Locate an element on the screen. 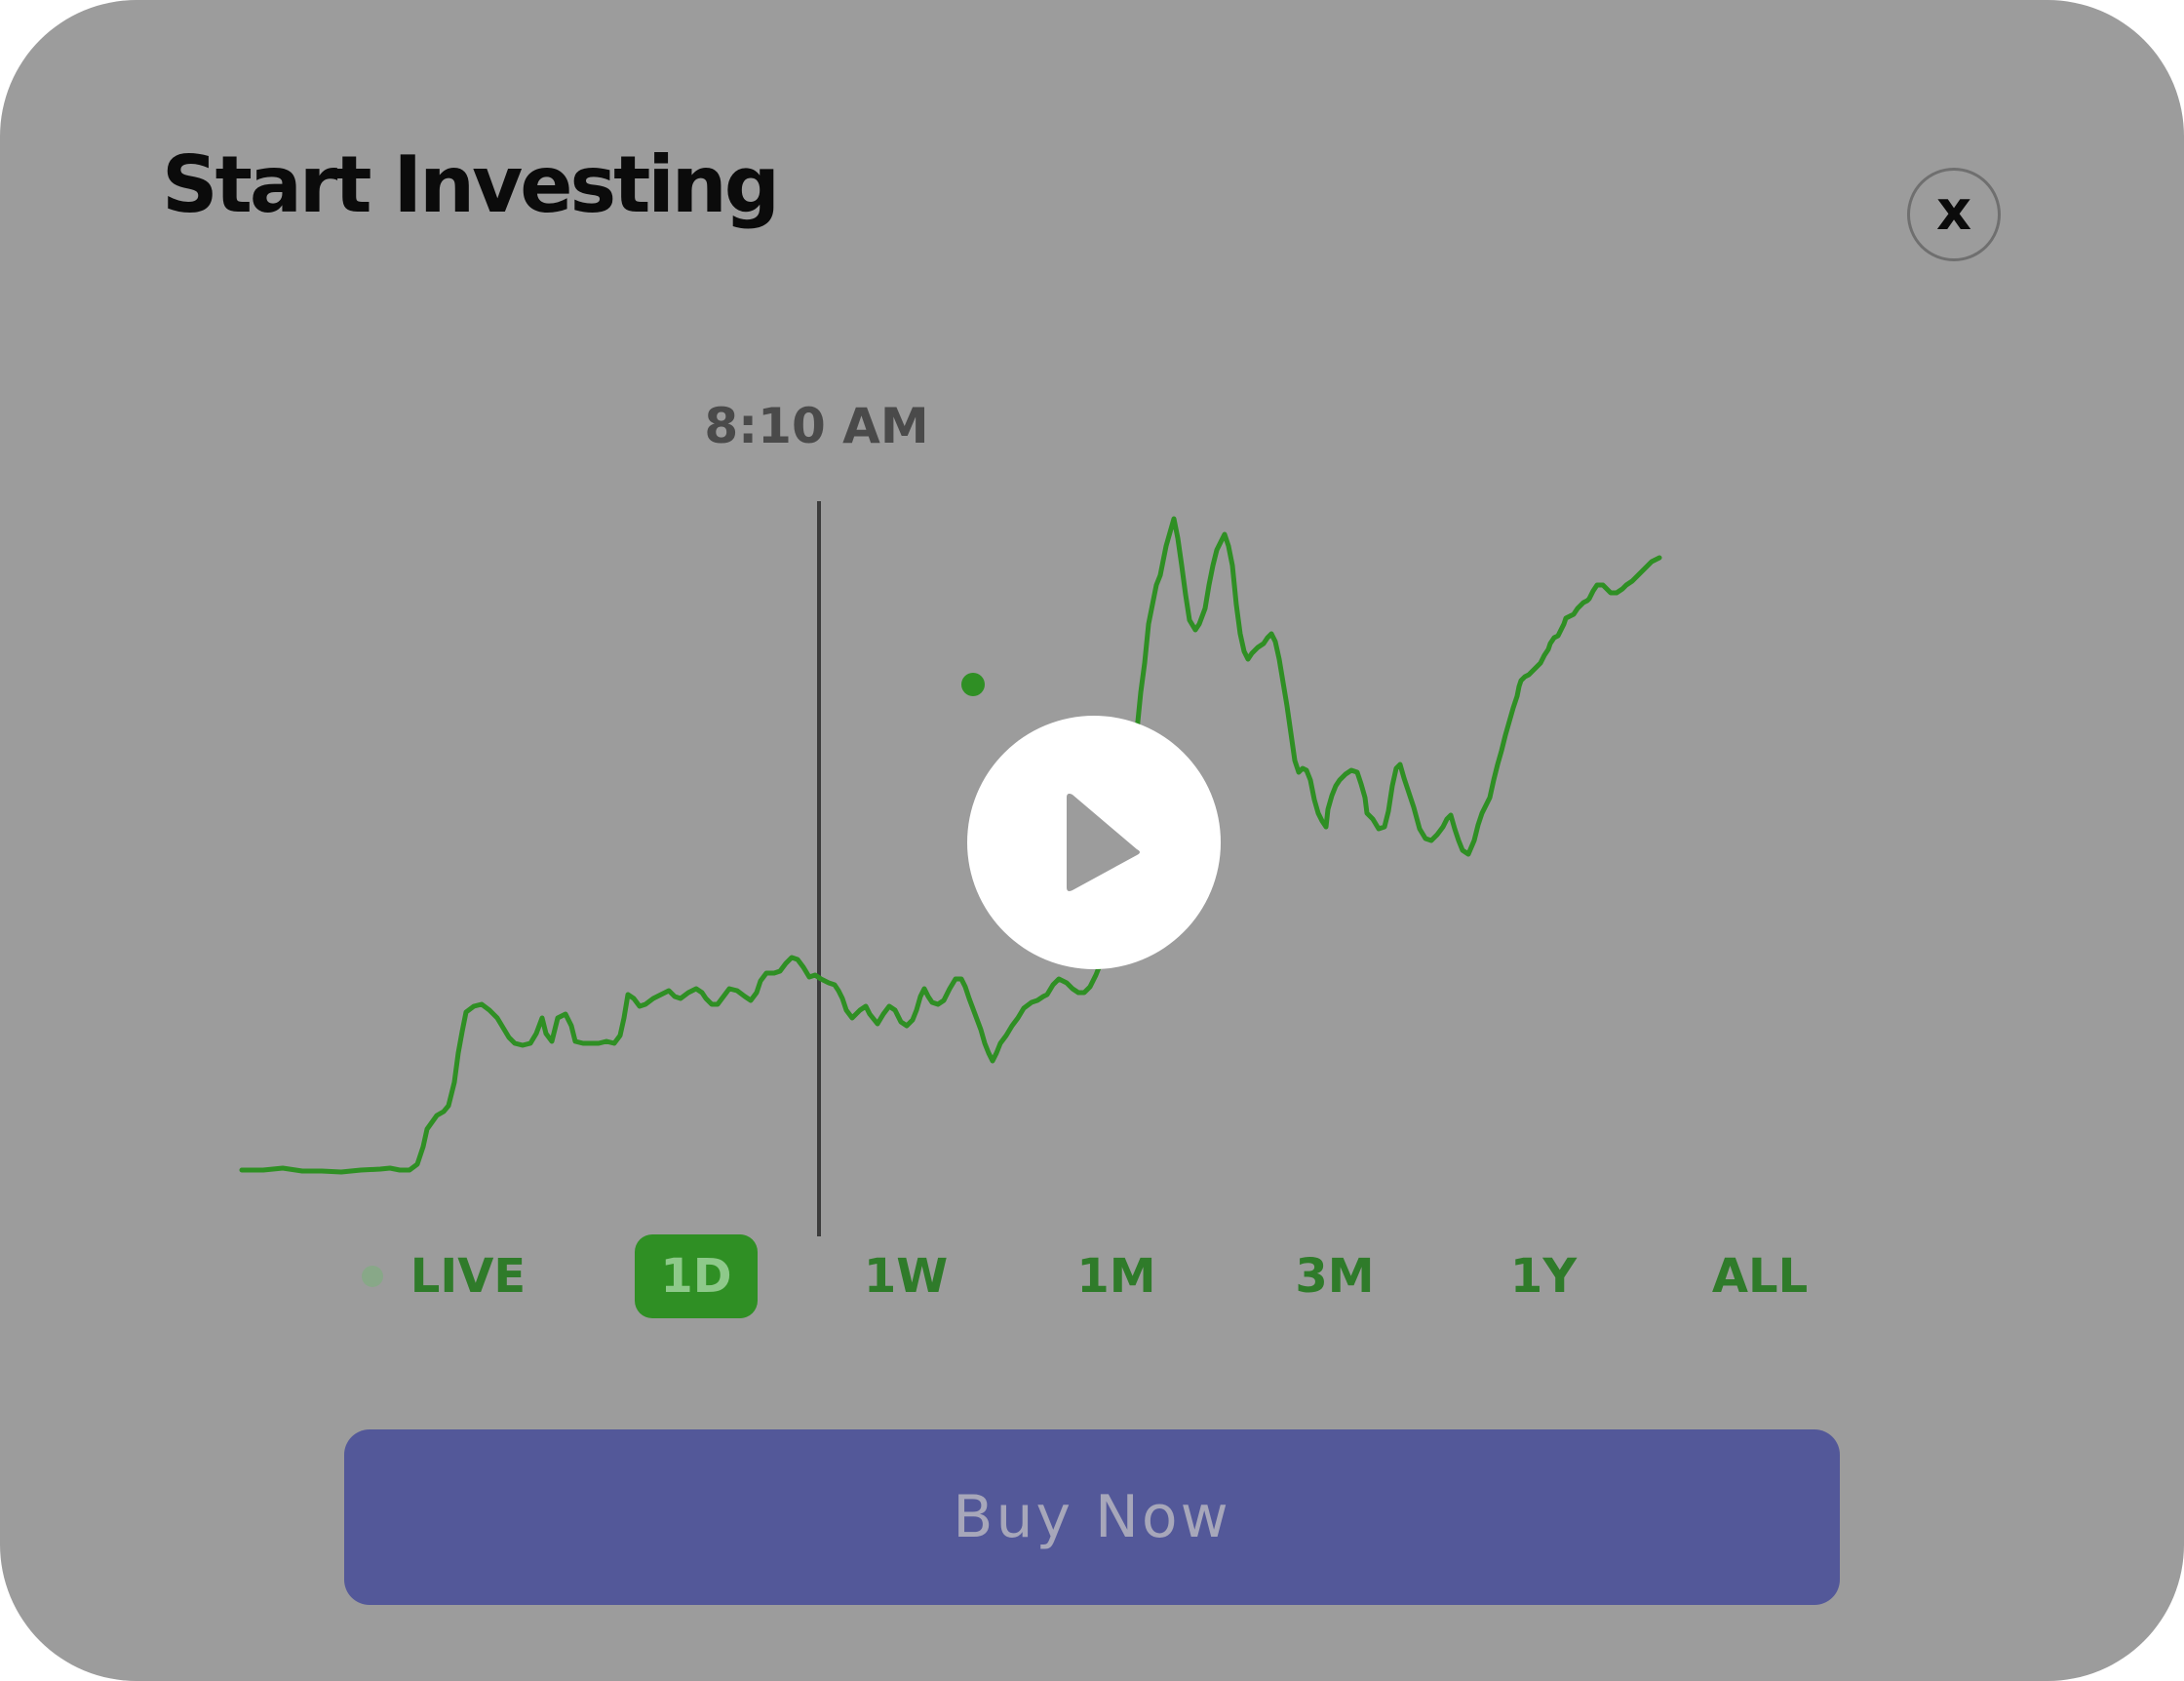 This screenshot has height=1681, width=2184. close-button: x is located at coordinates (1954, 214).